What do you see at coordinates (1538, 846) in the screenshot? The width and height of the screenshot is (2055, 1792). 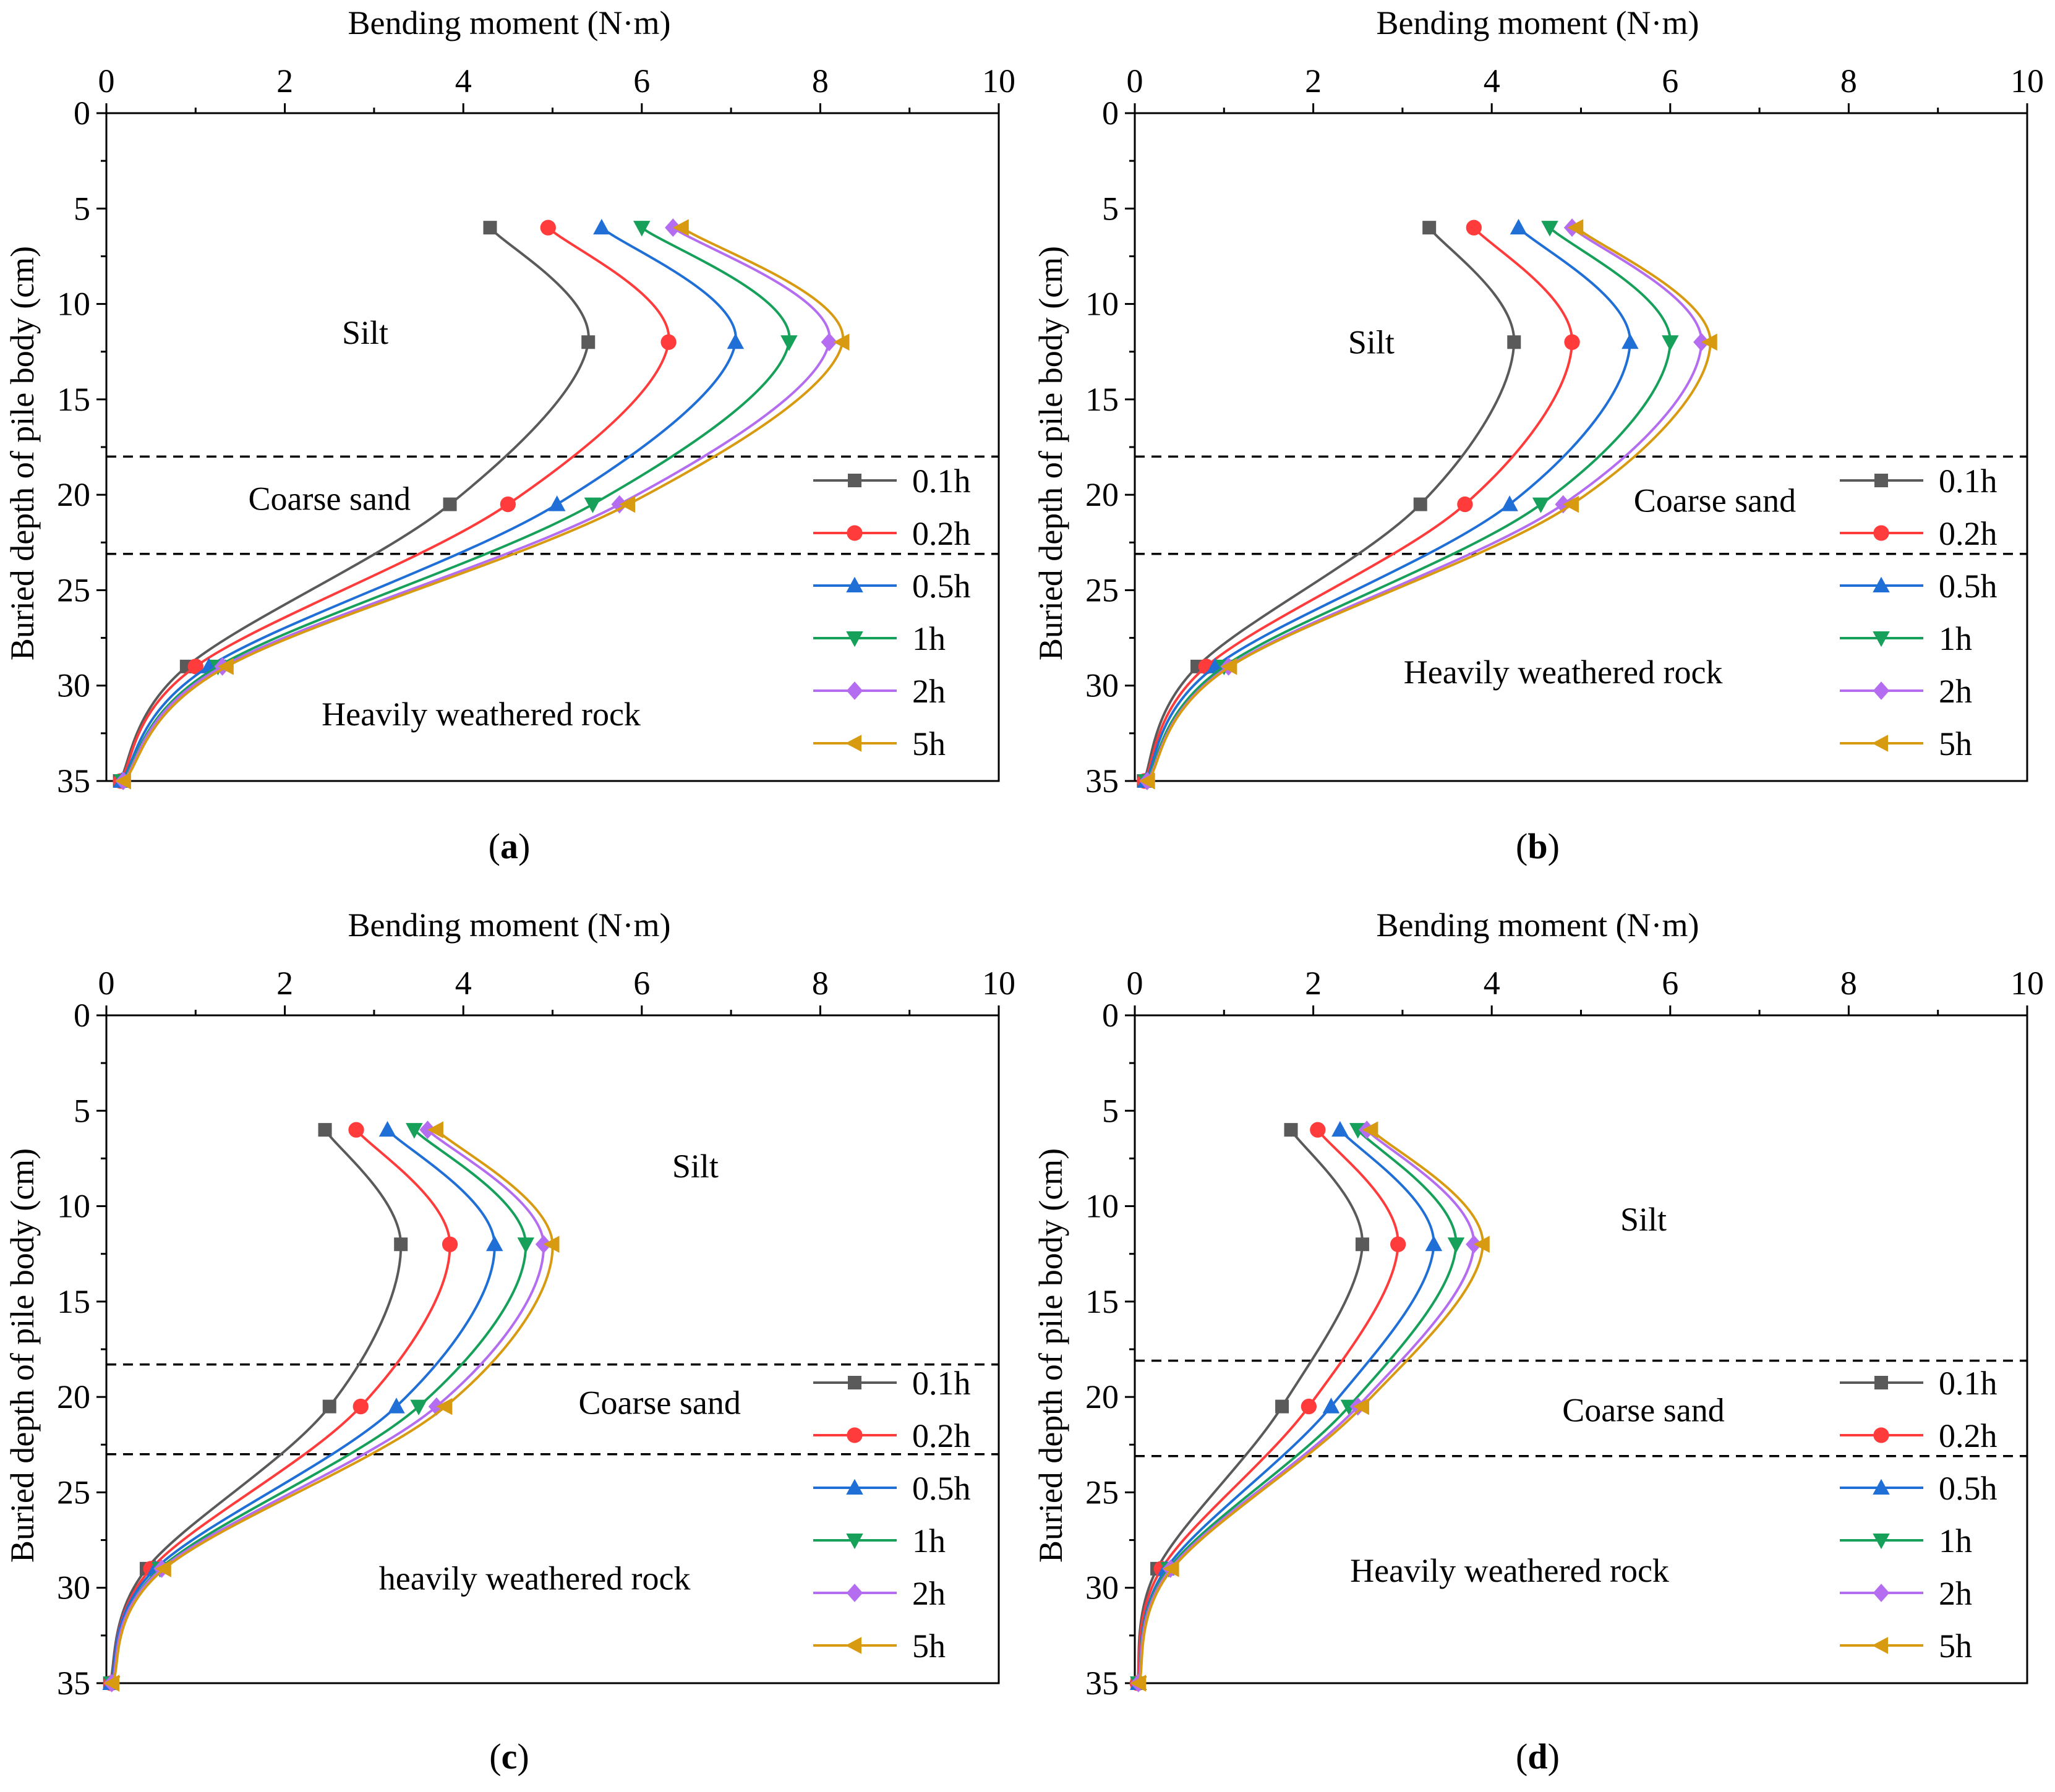 I see `panel-label: (b)` at bounding box center [1538, 846].